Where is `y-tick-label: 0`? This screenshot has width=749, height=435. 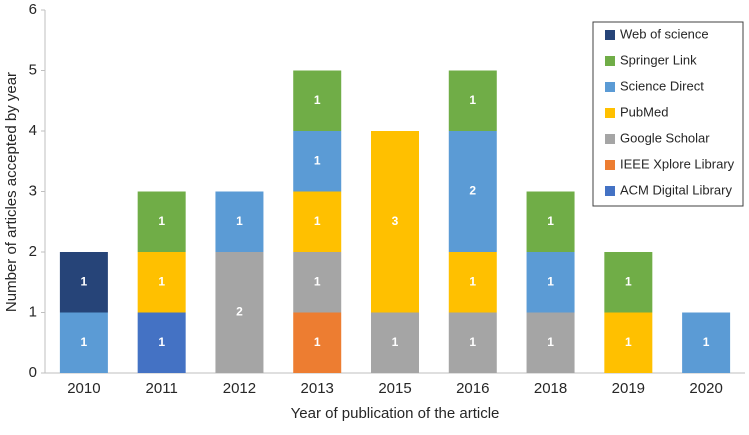
y-tick-label: 0 is located at coordinates (33, 372).